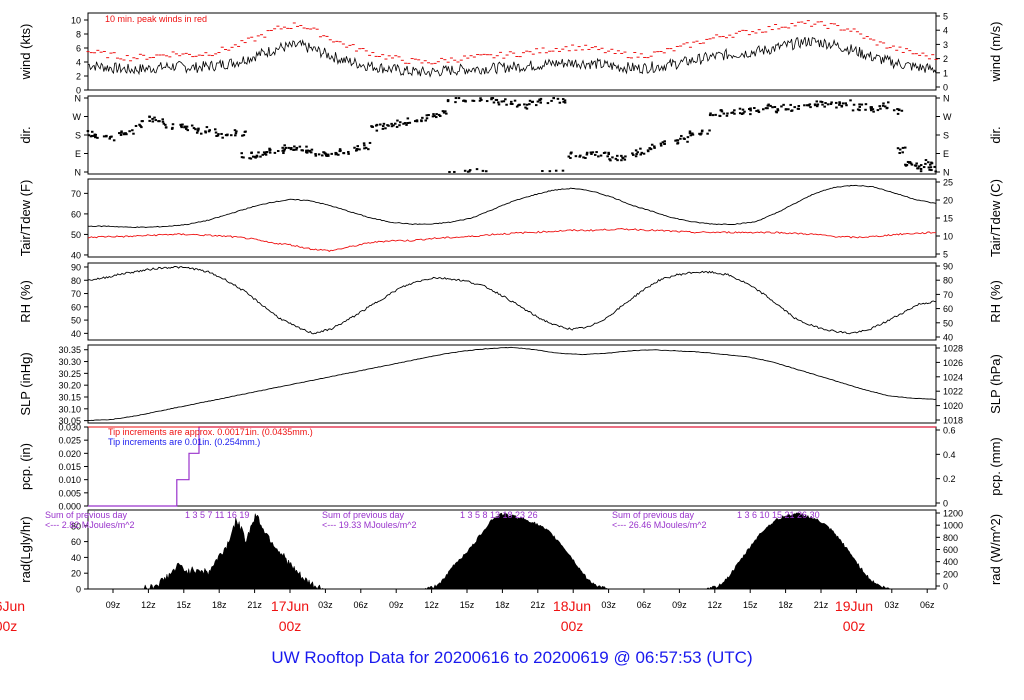 This screenshot has height=700, width=1024. Describe the element at coordinates (953, 526) in the screenshot. I see `y-tick-label-right: 1000` at that location.